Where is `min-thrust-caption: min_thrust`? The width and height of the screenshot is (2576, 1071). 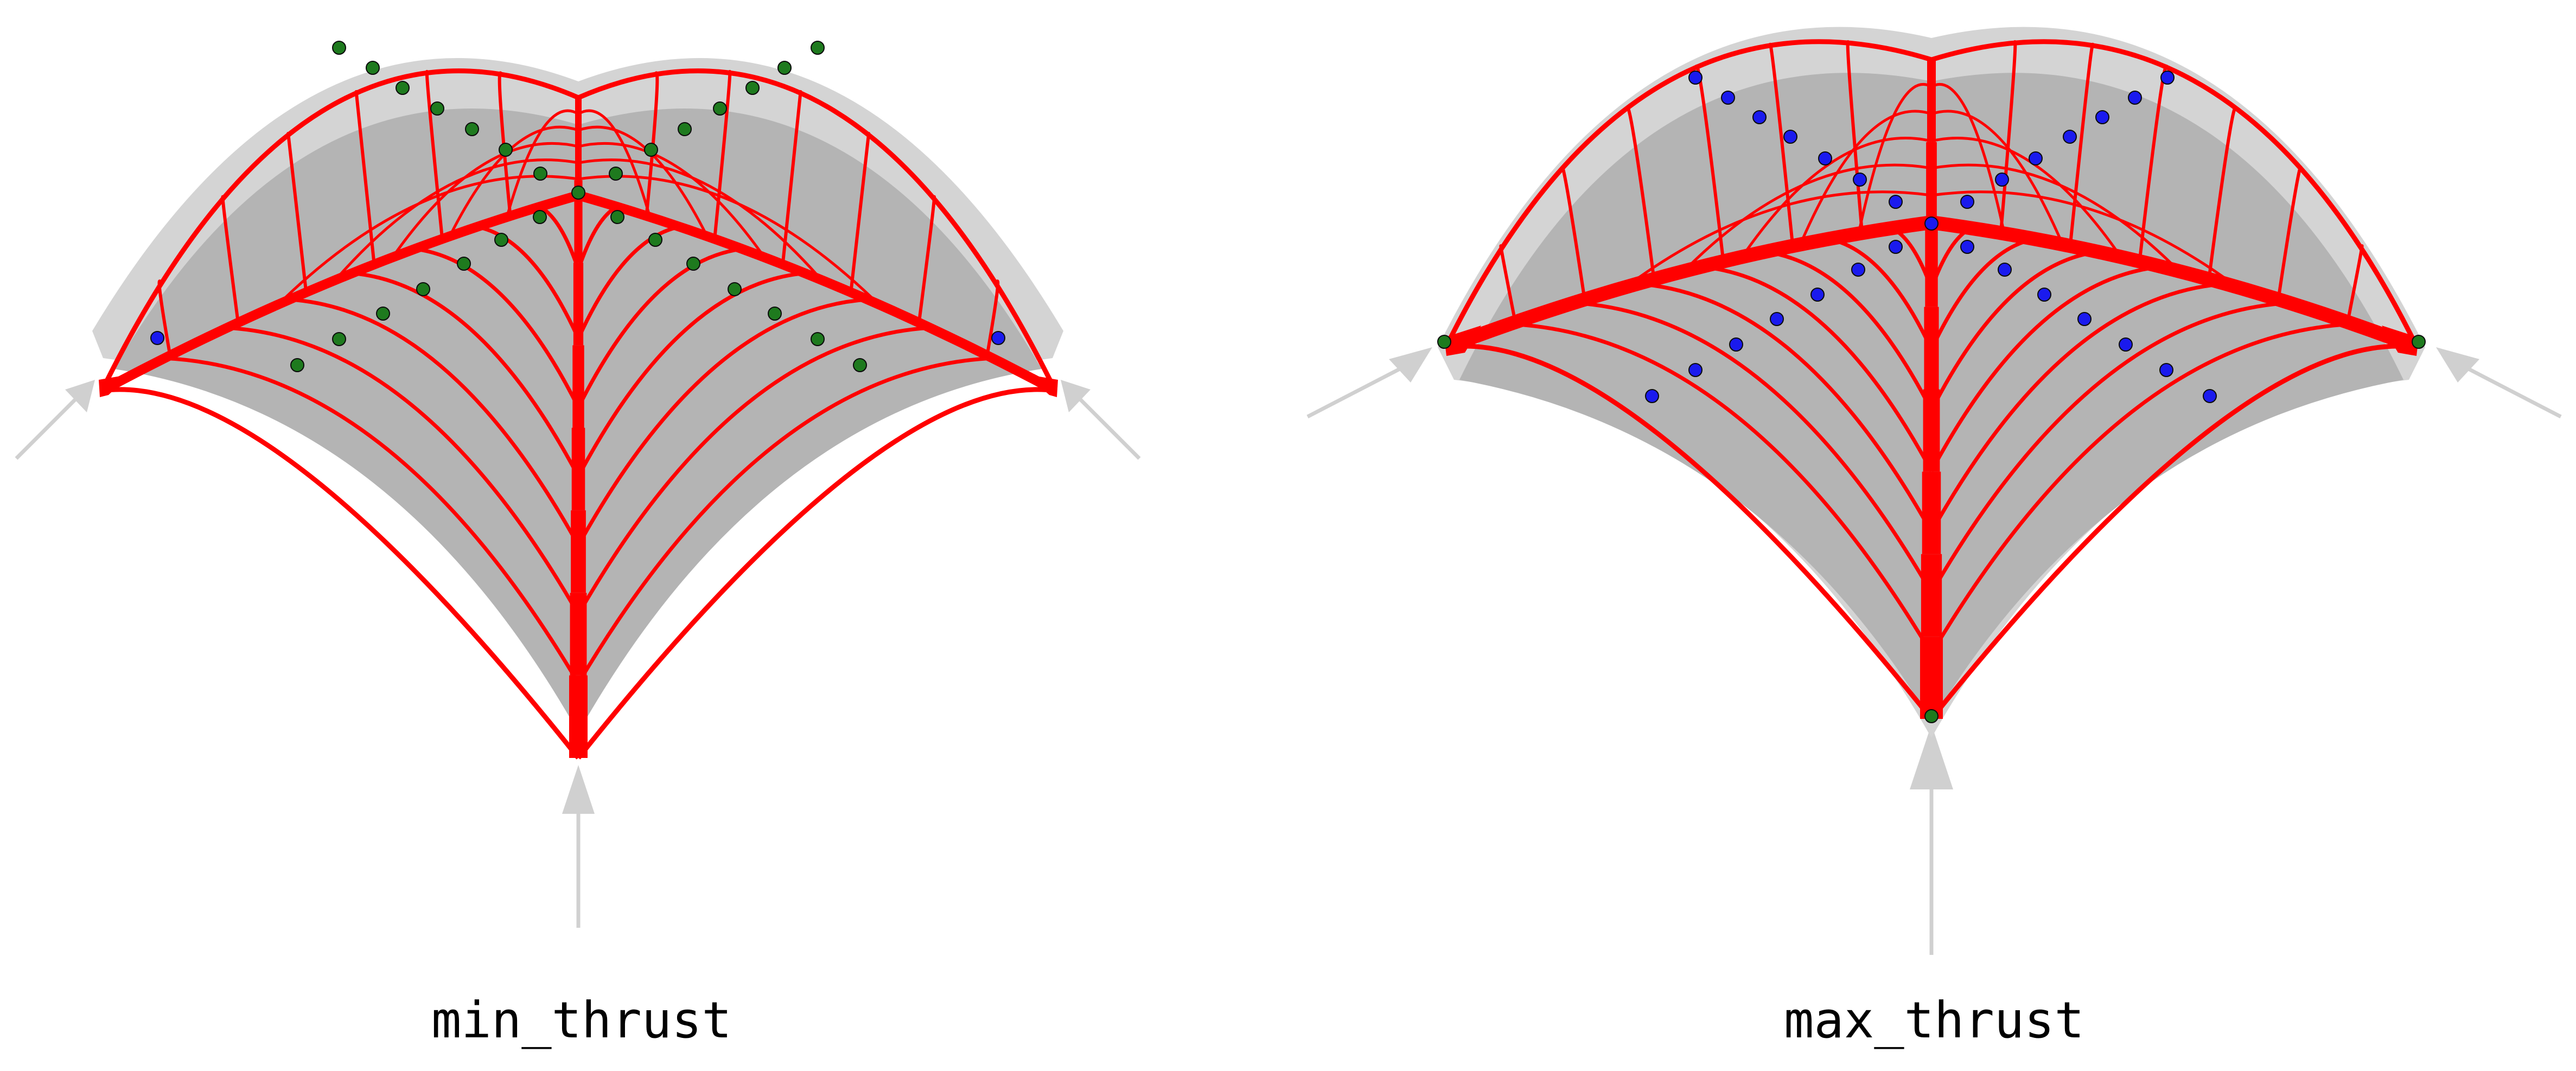
min-thrust-caption: min_thrust is located at coordinates (581, 1020).